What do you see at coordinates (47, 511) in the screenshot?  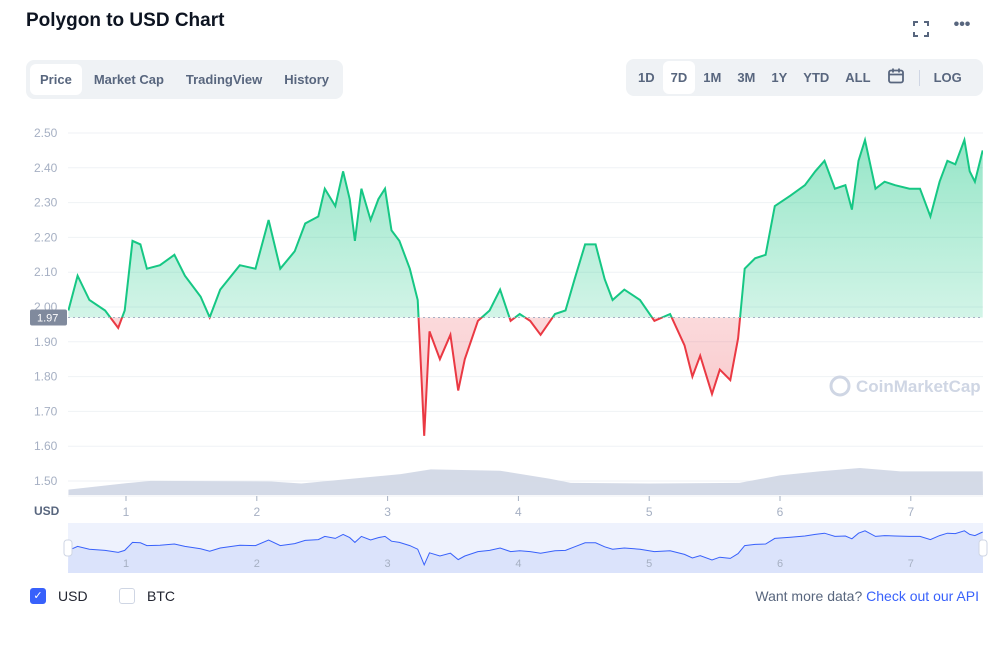 I see `y-axis-unit: USD` at bounding box center [47, 511].